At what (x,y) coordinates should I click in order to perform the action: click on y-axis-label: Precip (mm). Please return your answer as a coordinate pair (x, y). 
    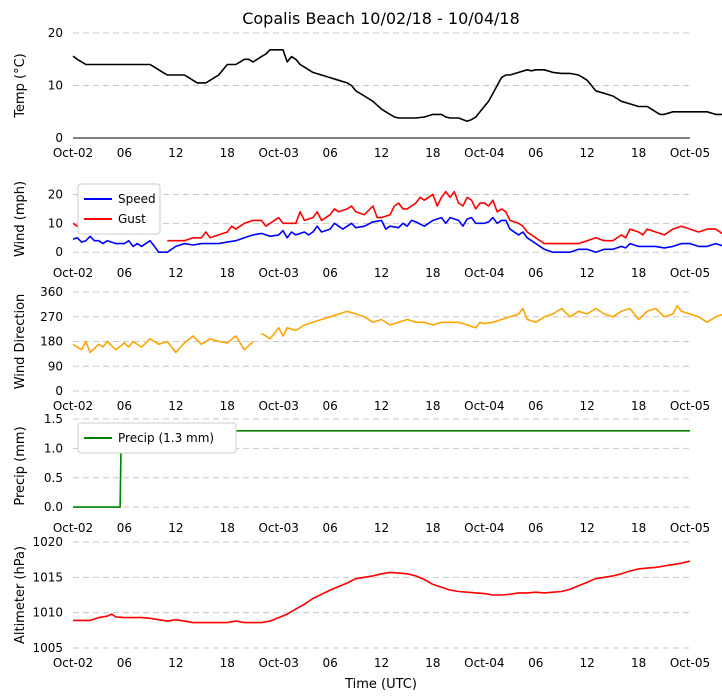
    Looking at the image, I should click on (20, 465).